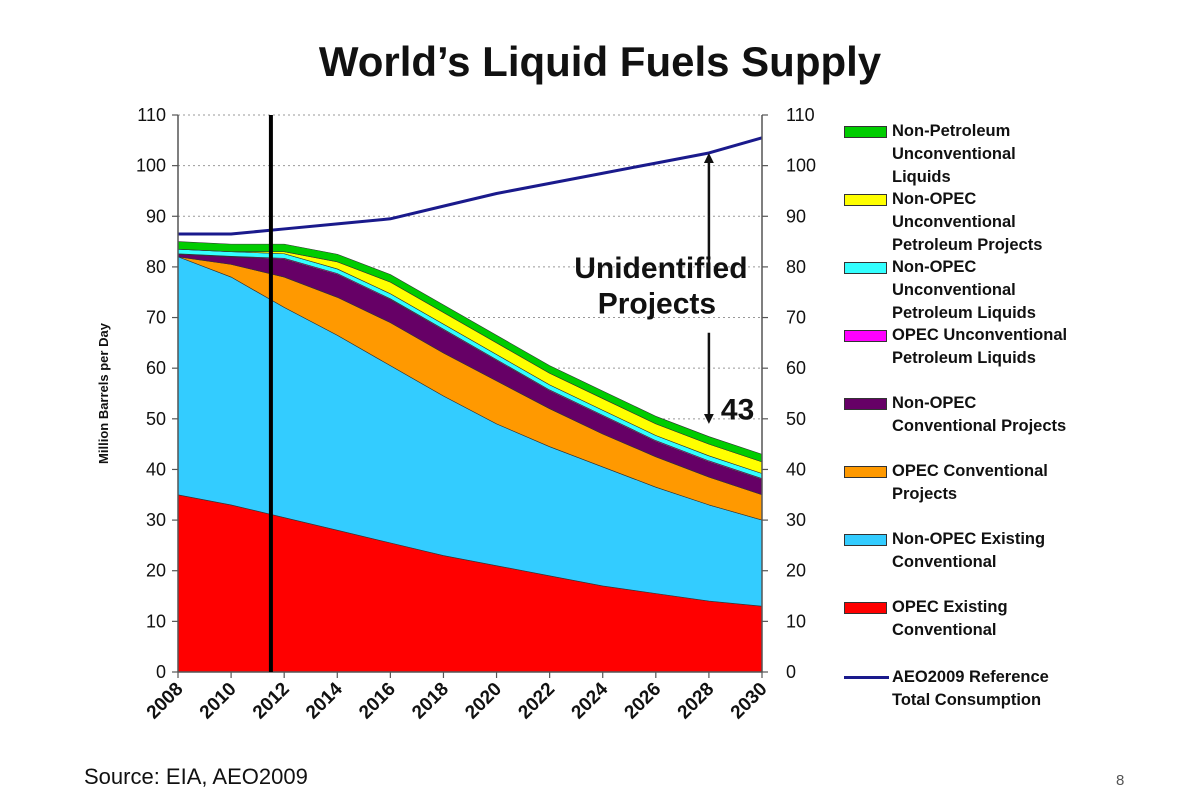  What do you see at coordinates (970, 677) in the screenshot?
I see `legend-label-line: AEO2009 Reference` at bounding box center [970, 677].